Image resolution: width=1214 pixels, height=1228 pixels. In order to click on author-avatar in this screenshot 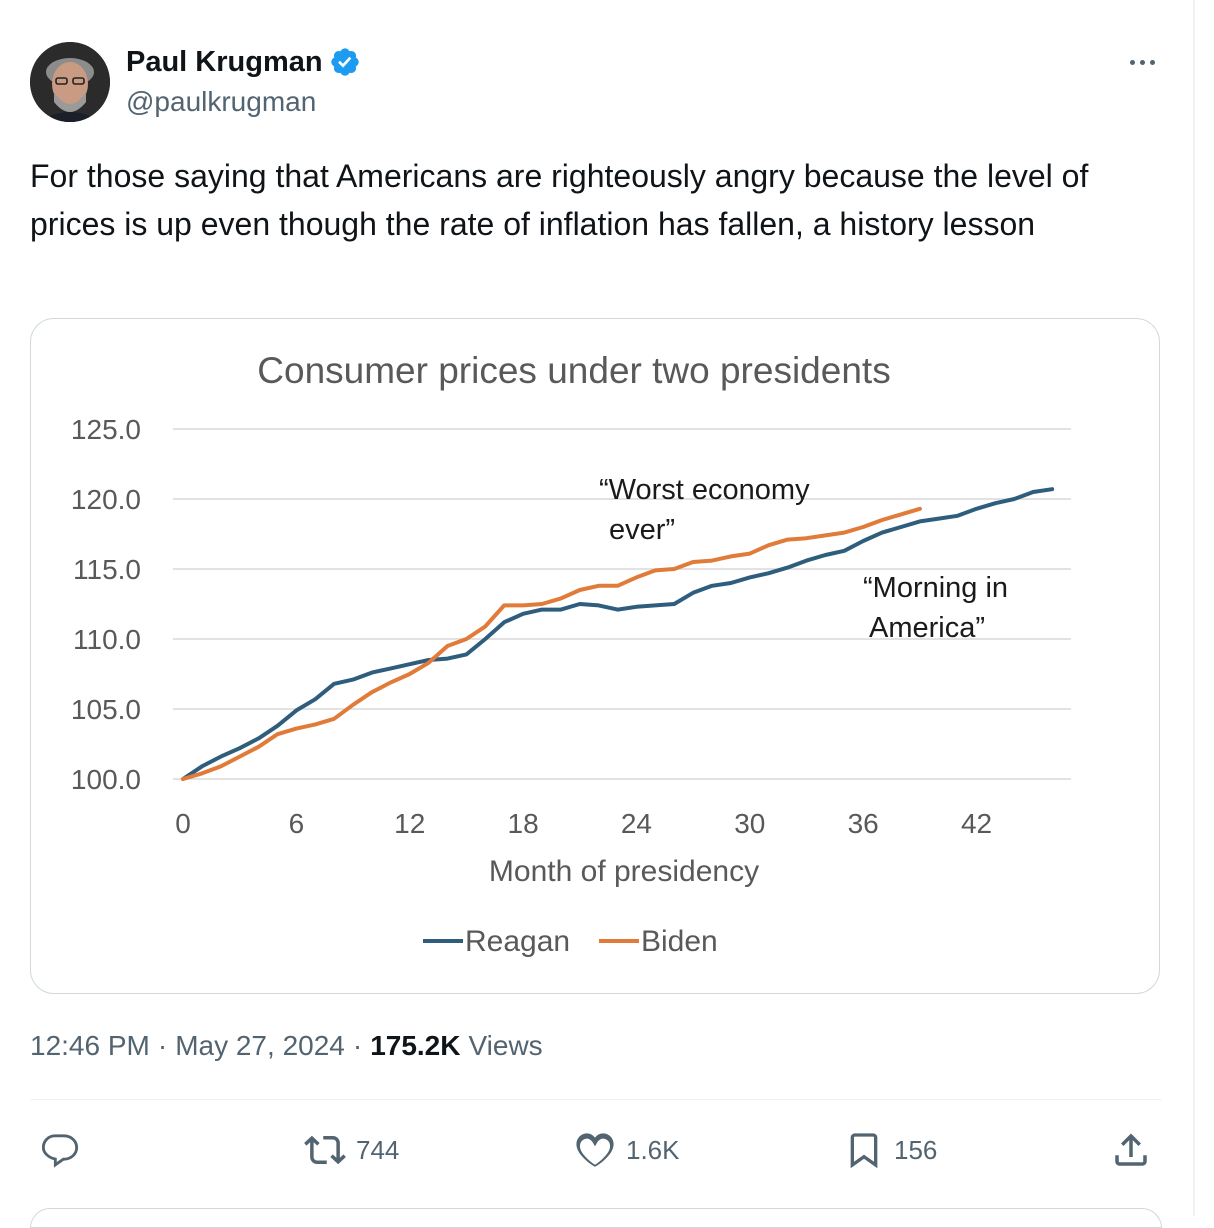, I will do `click(70, 82)`.